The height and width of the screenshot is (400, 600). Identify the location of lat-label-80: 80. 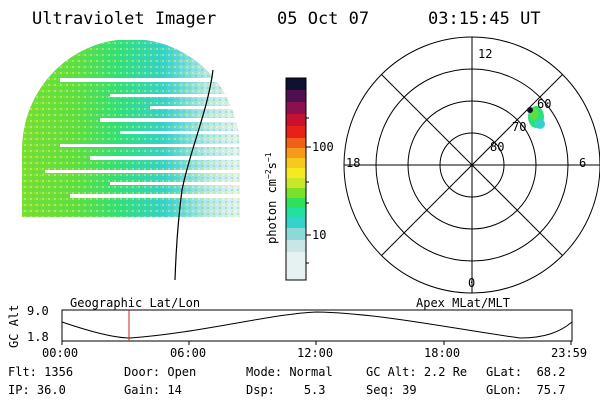
(497, 147).